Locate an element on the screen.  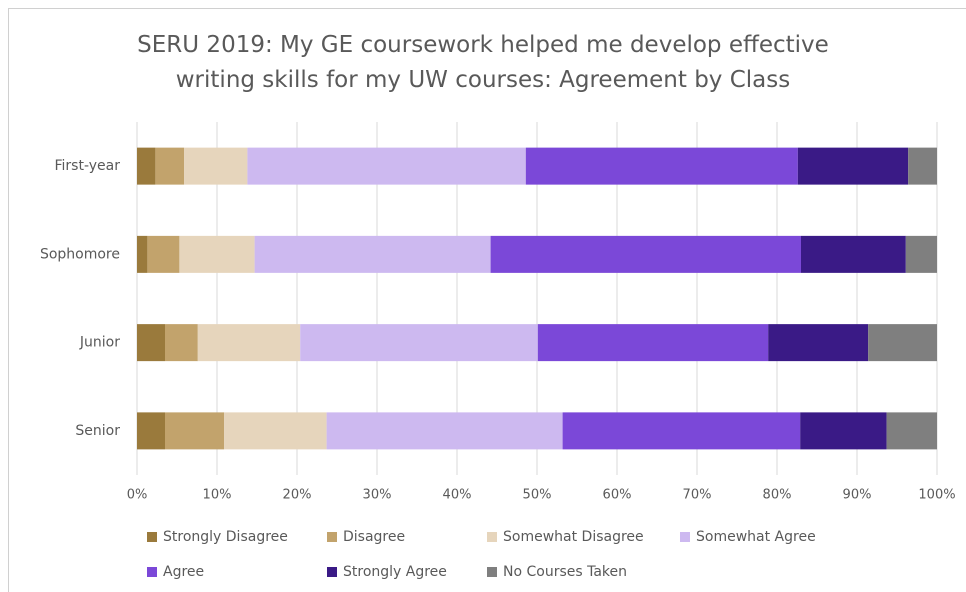
y-tick-label: Junior is located at coordinates (99, 343).